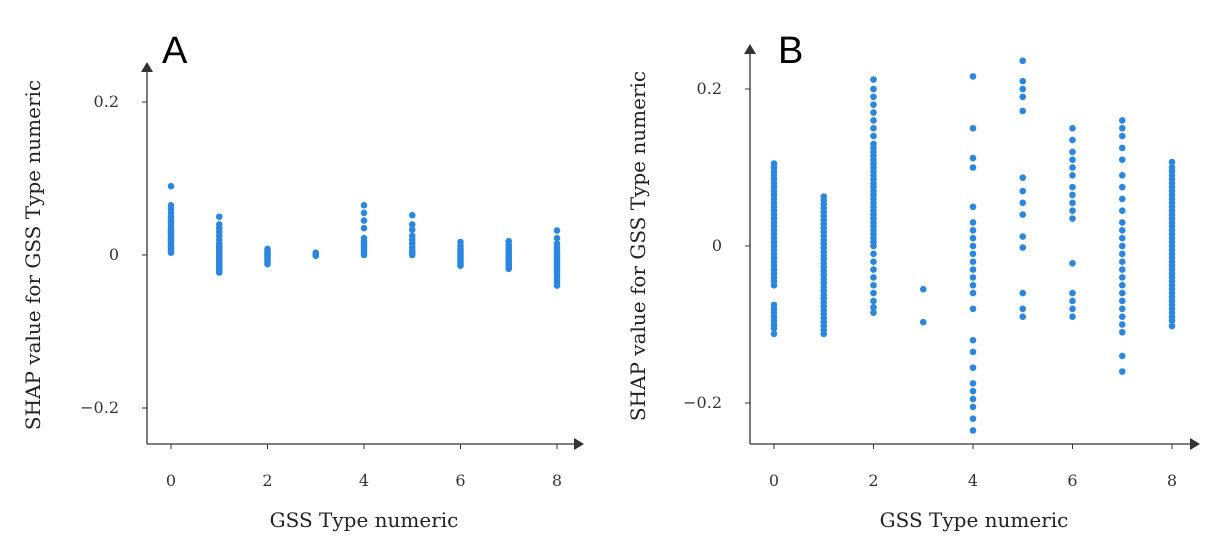 The height and width of the screenshot is (549, 1224). Describe the element at coordinates (147, 67) in the screenshot. I see `panel-a-y-axis-arrow` at that location.